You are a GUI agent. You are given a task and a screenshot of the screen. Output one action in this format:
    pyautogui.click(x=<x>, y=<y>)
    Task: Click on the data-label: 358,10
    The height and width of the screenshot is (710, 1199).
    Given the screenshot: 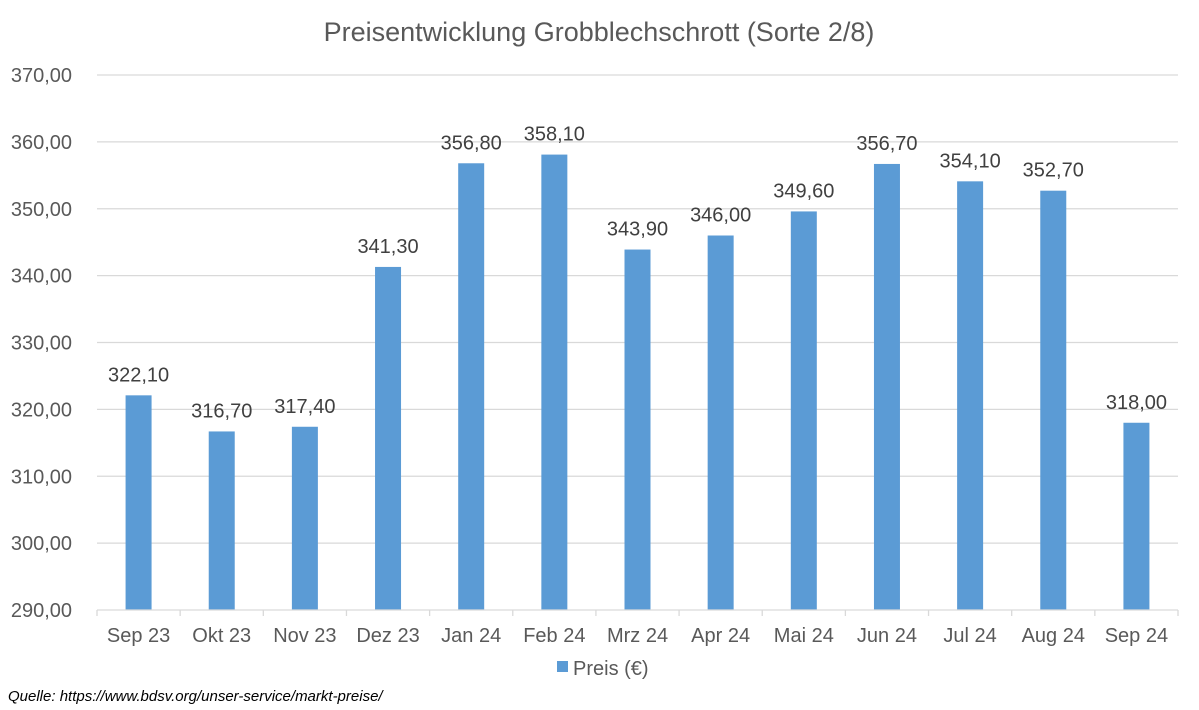 What is the action you would take?
    pyautogui.click(x=554, y=135)
    